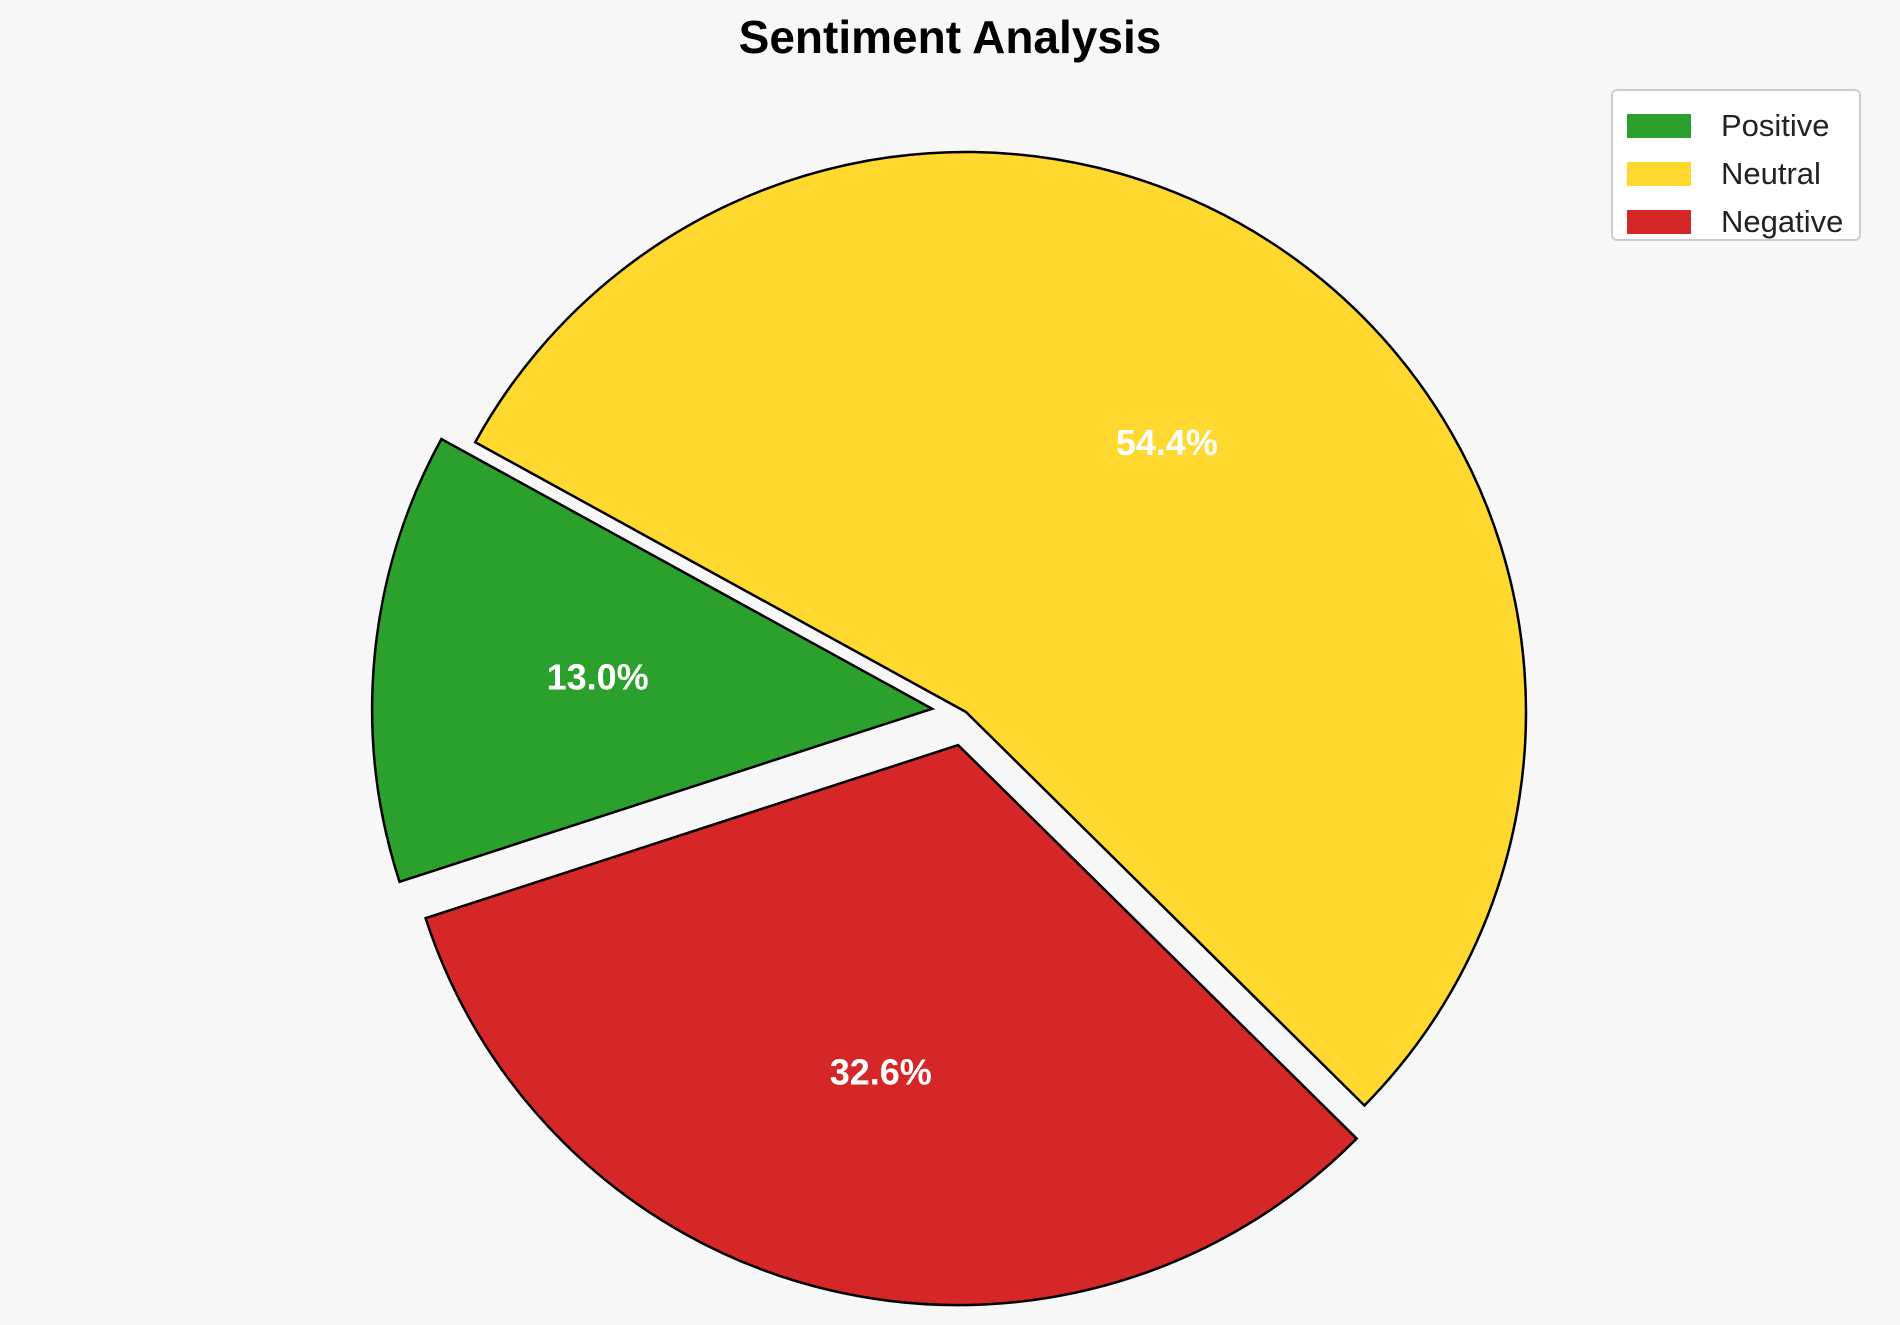 This screenshot has width=1900, height=1325. I want to click on legend-item-positive: Positive, so click(1743, 126).